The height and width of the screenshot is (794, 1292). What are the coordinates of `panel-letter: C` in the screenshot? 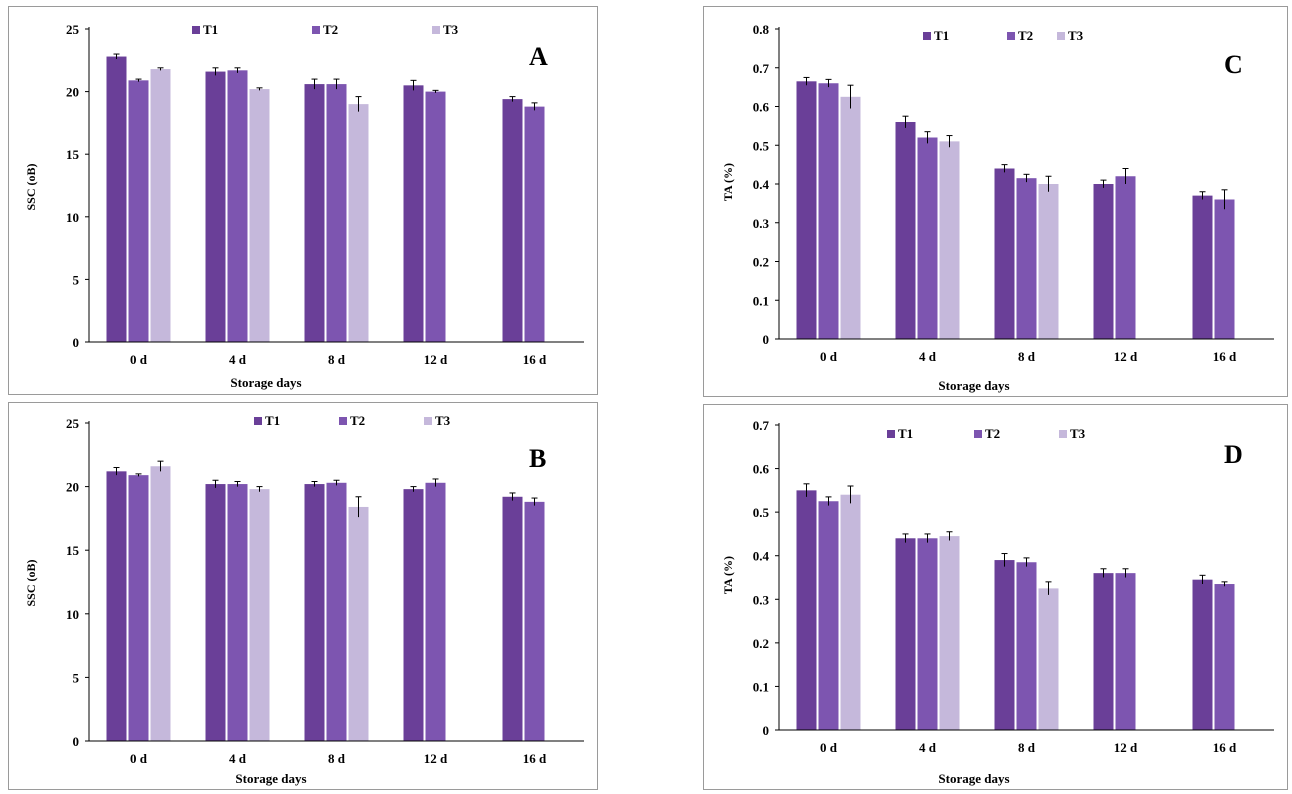 It's located at (1233, 64).